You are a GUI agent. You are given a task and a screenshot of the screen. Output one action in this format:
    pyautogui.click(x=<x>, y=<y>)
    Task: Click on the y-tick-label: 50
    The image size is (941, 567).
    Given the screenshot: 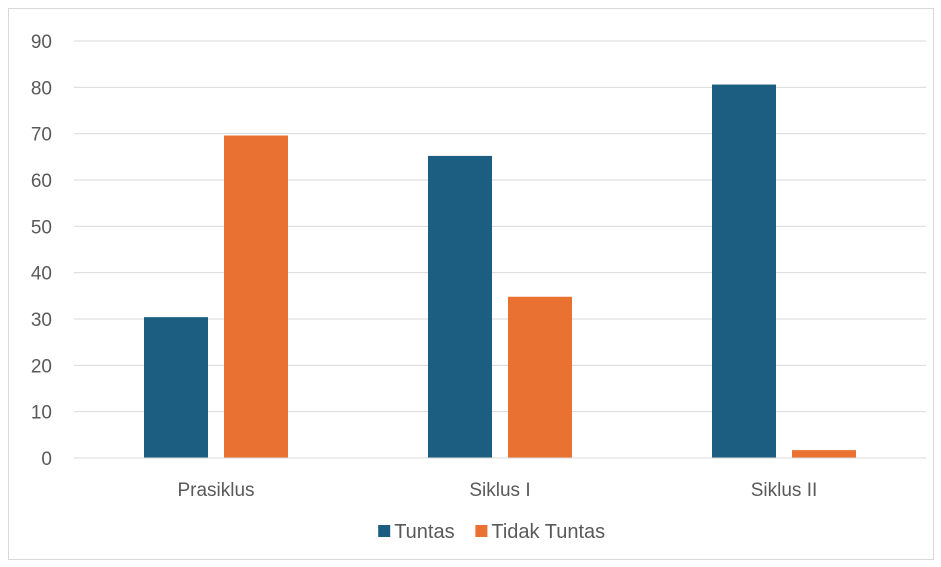 What is the action you would take?
    pyautogui.click(x=41, y=227)
    